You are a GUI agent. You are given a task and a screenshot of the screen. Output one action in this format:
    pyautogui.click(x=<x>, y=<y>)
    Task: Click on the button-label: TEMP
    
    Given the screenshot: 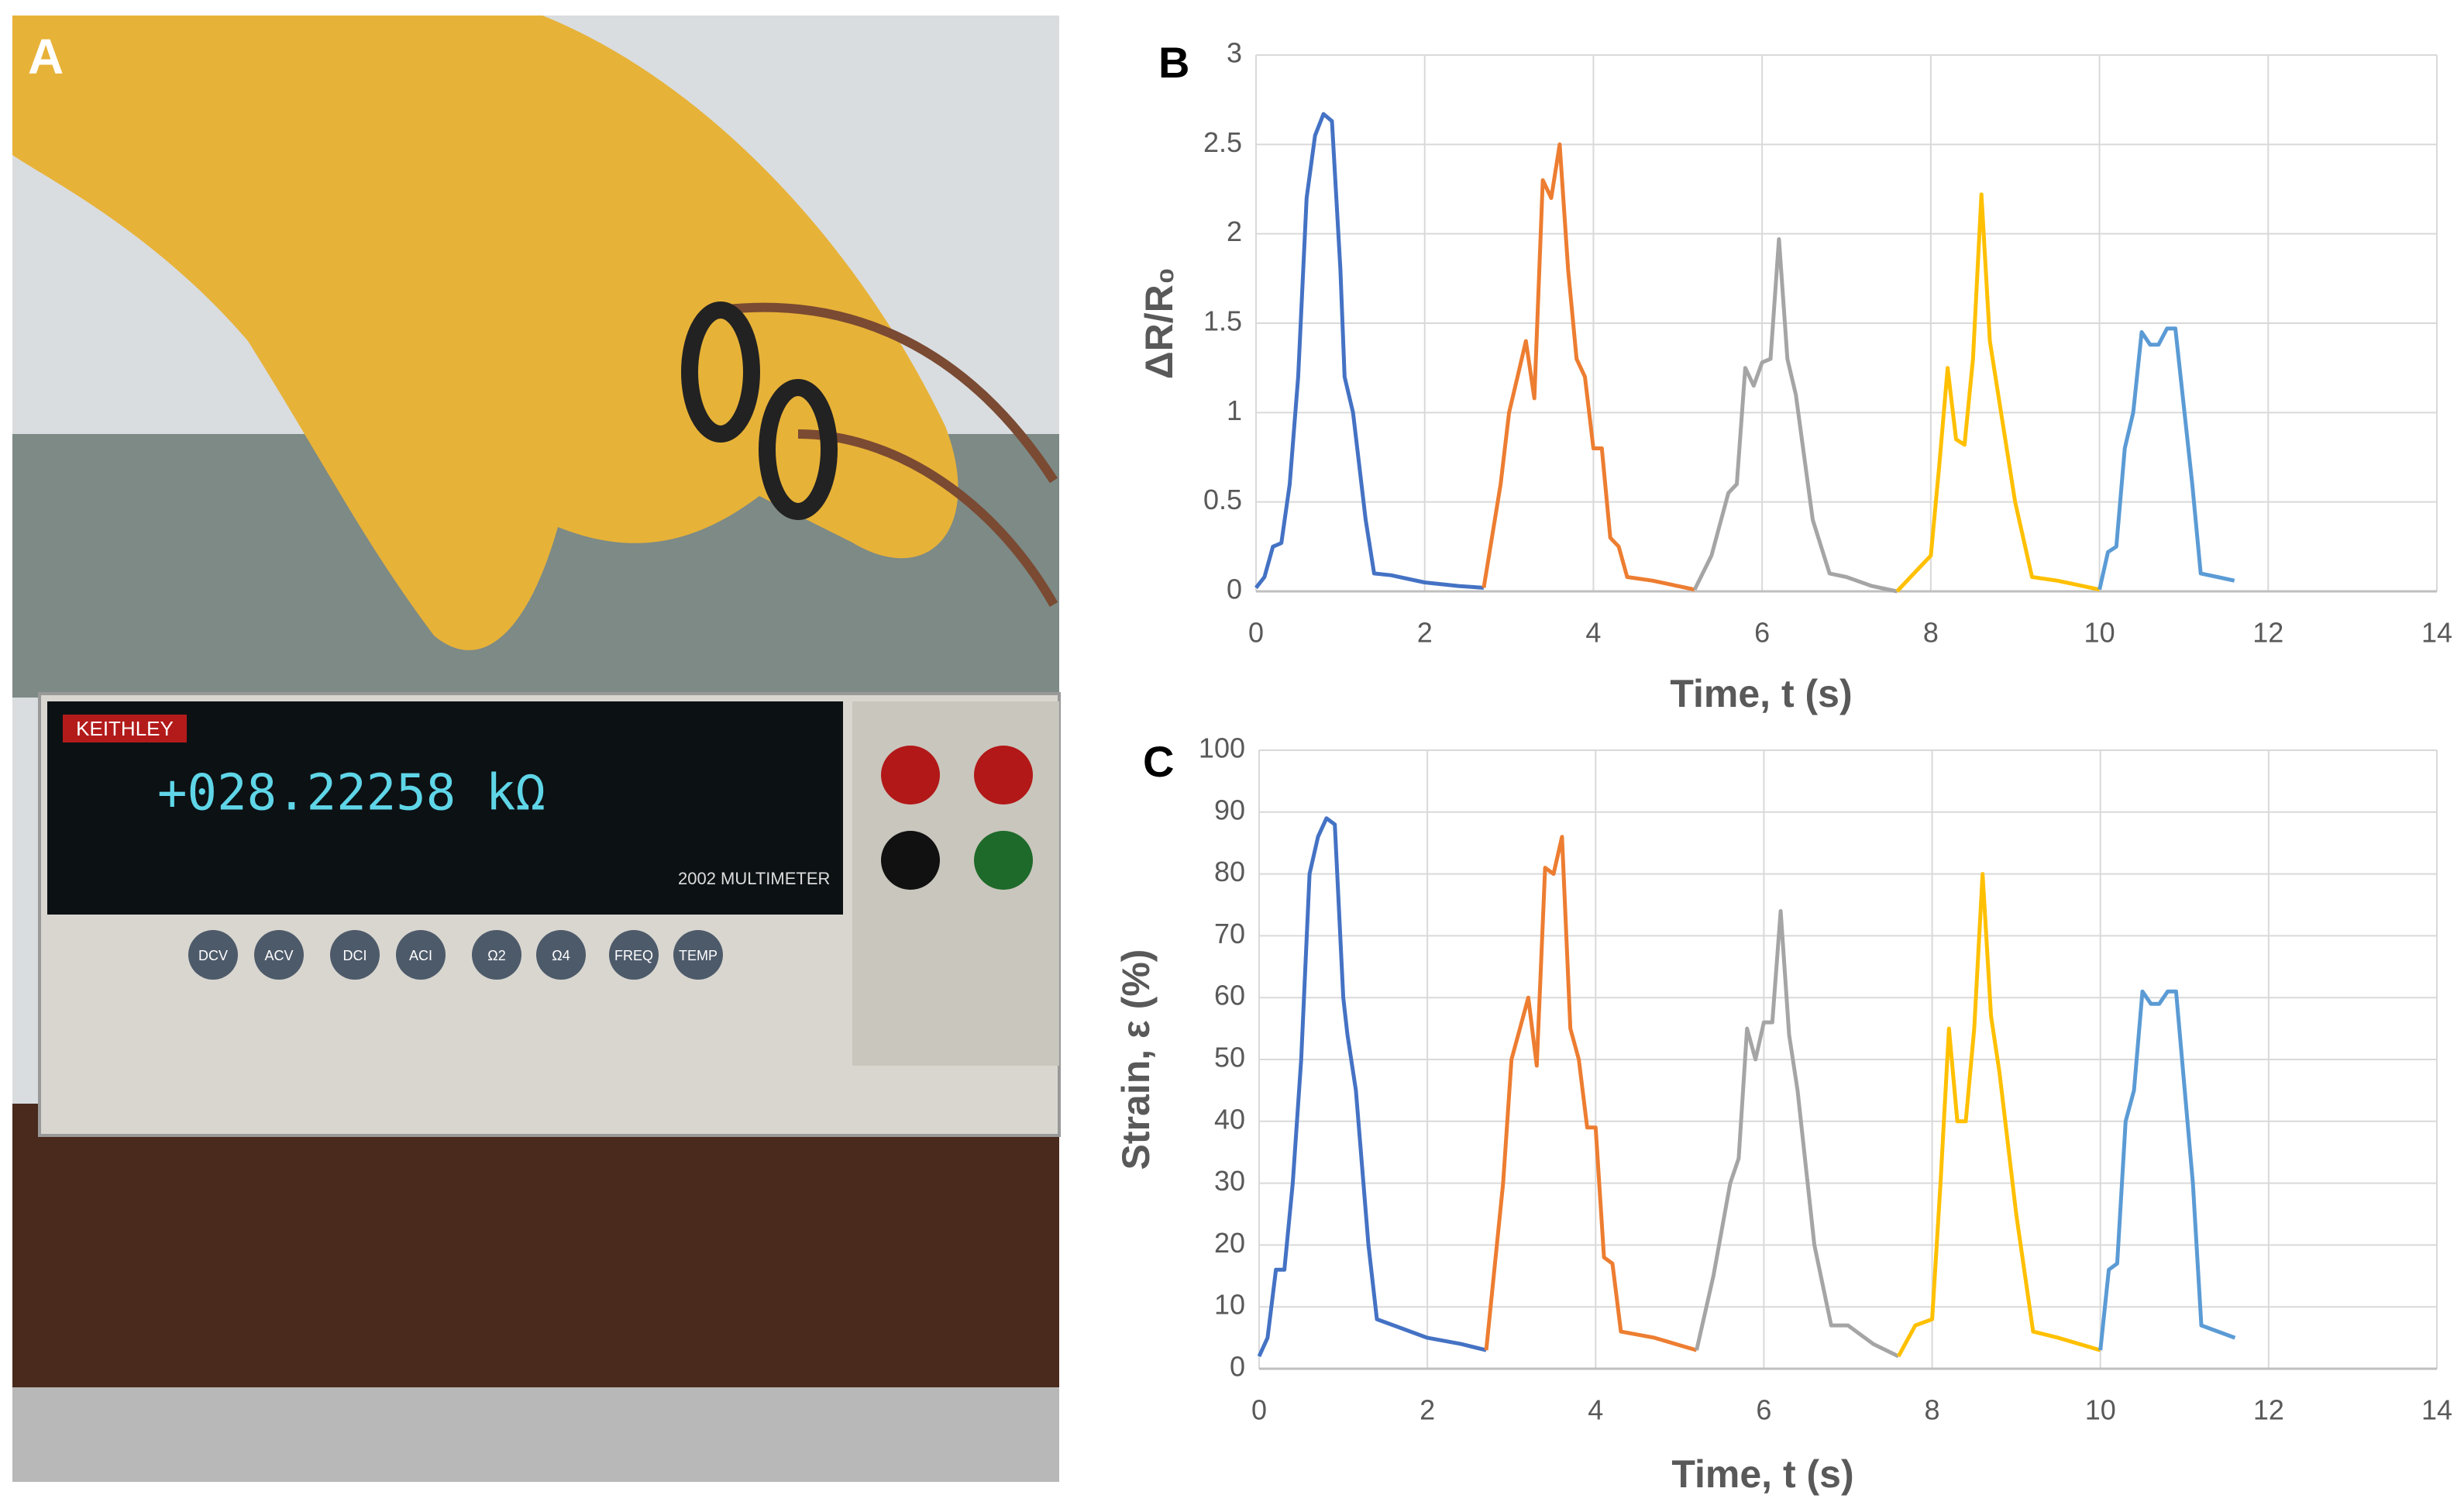 What is the action you would take?
    pyautogui.click(x=698, y=955)
    